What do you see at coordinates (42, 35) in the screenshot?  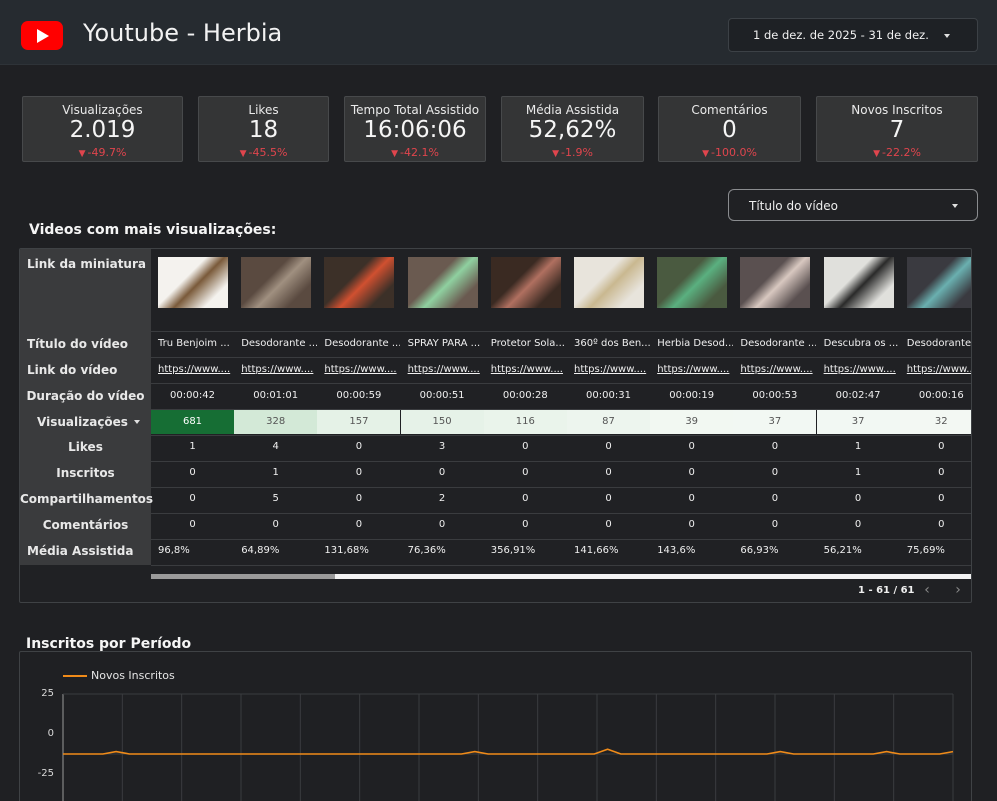 I see `youtube-logo-icon` at bounding box center [42, 35].